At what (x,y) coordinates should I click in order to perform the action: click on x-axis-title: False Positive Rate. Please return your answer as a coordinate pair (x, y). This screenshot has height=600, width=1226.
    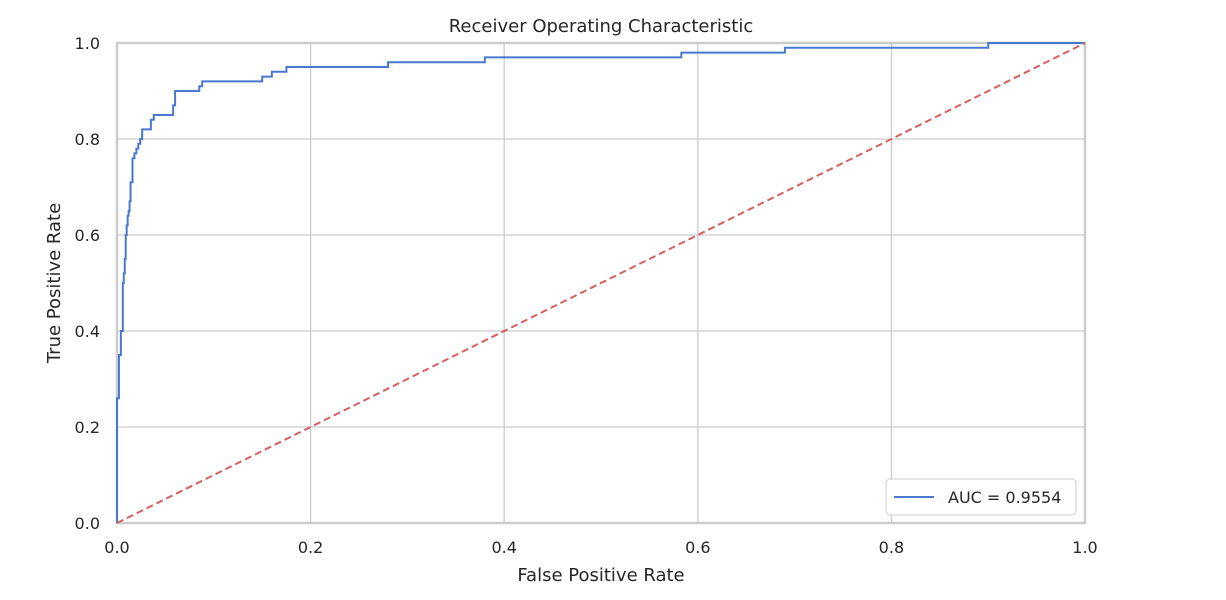
    Looking at the image, I should click on (600, 575).